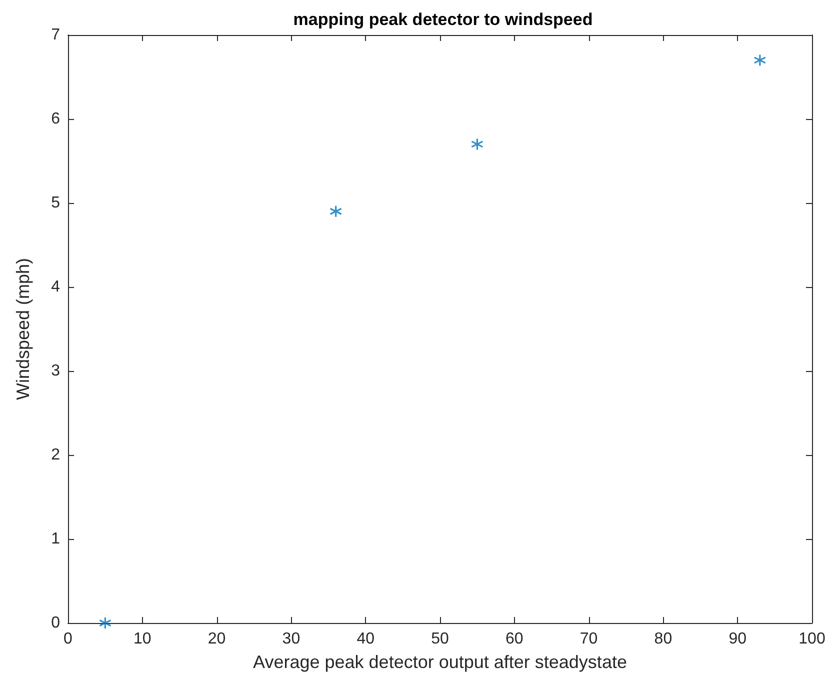 This screenshot has height=699, width=832. What do you see at coordinates (365, 639) in the screenshot?
I see `x-tick-label: 40` at bounding box center [365, 639].